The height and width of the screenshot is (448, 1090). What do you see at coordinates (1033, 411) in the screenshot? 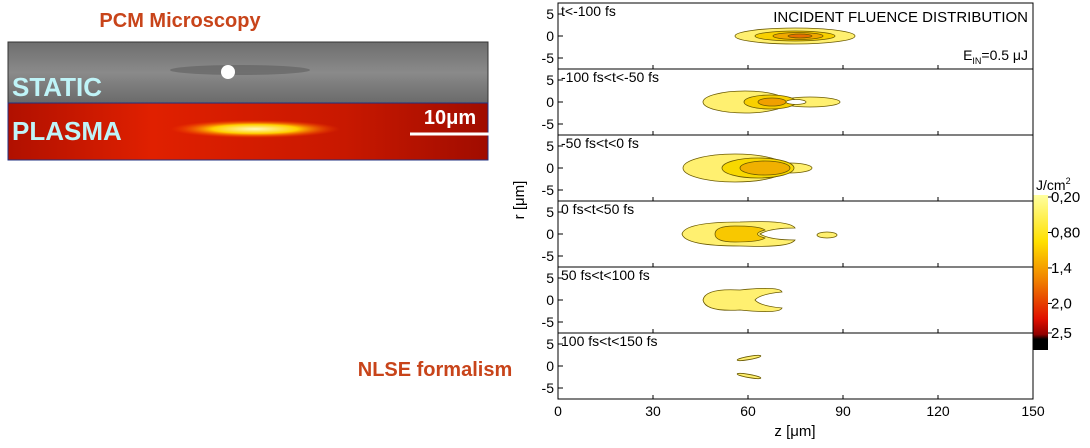
I see `x-tick-label: 150` at bounding box center [1033, 411].